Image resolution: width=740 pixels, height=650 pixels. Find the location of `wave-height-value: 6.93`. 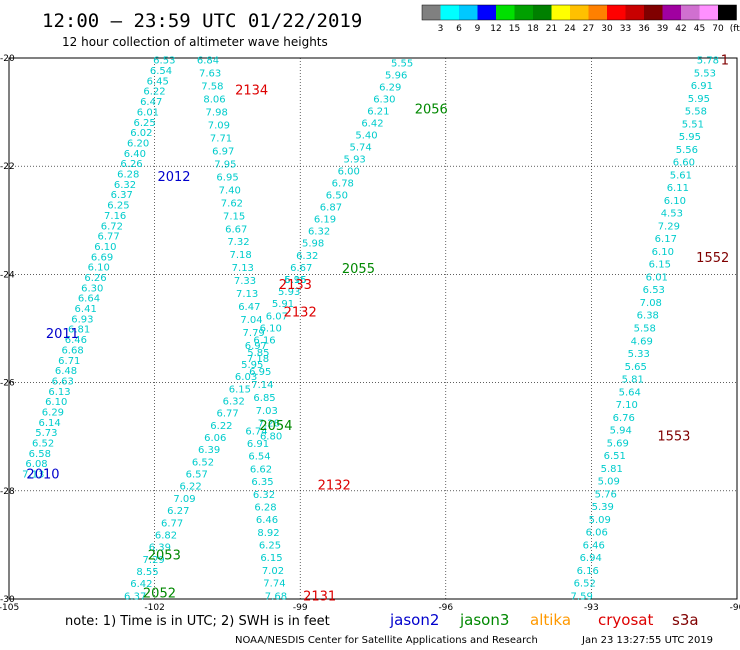

wave-height-value: 6.93 is located at coordinates (82, 319).